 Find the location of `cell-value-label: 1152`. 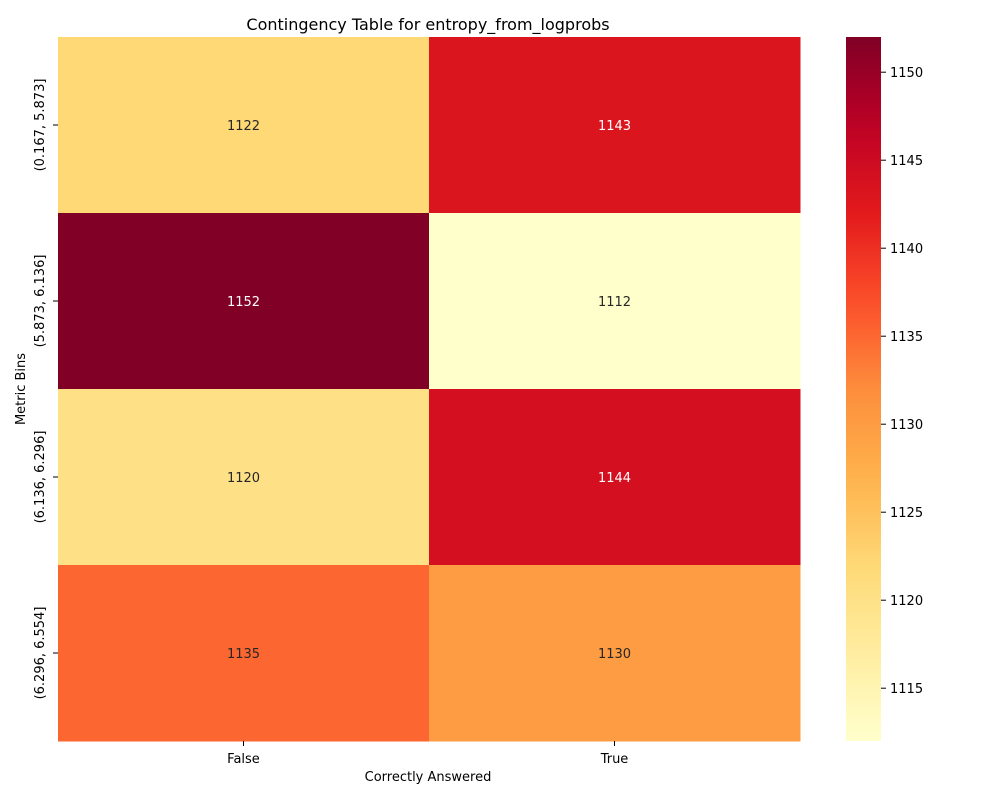

cell-value-label: 1152 is located at coordinates (243, 302).